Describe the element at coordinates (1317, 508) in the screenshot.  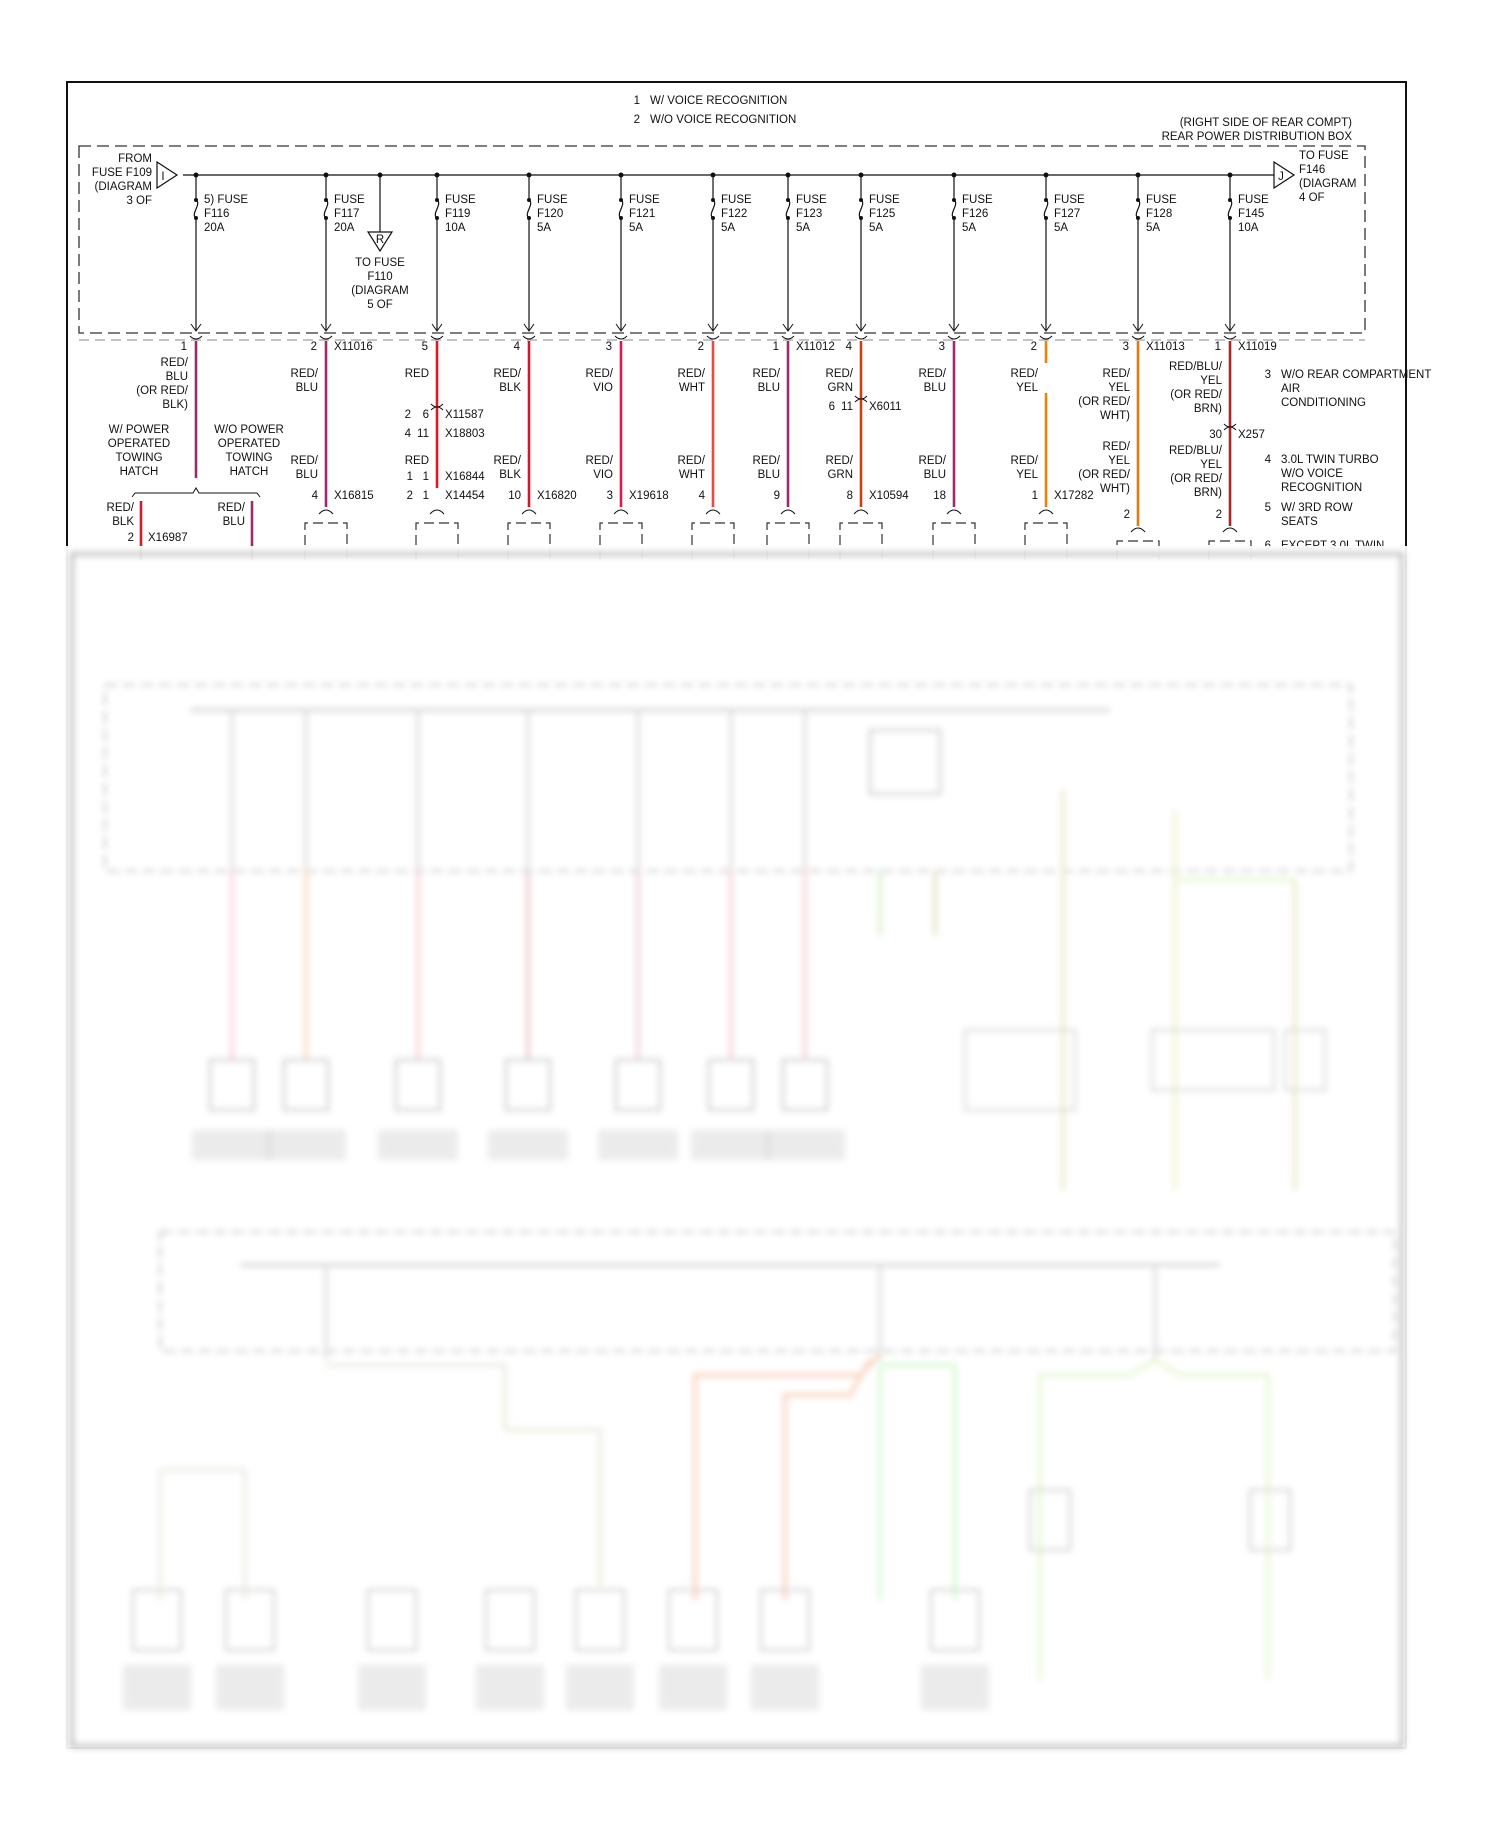
I see `note-text: W/ 3RD ROW` at that location.